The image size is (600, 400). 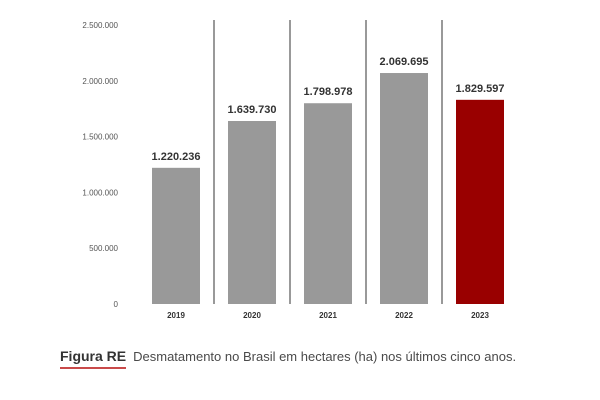 I want to click on x-tick-label: 2021, so click(x=328, y=315).